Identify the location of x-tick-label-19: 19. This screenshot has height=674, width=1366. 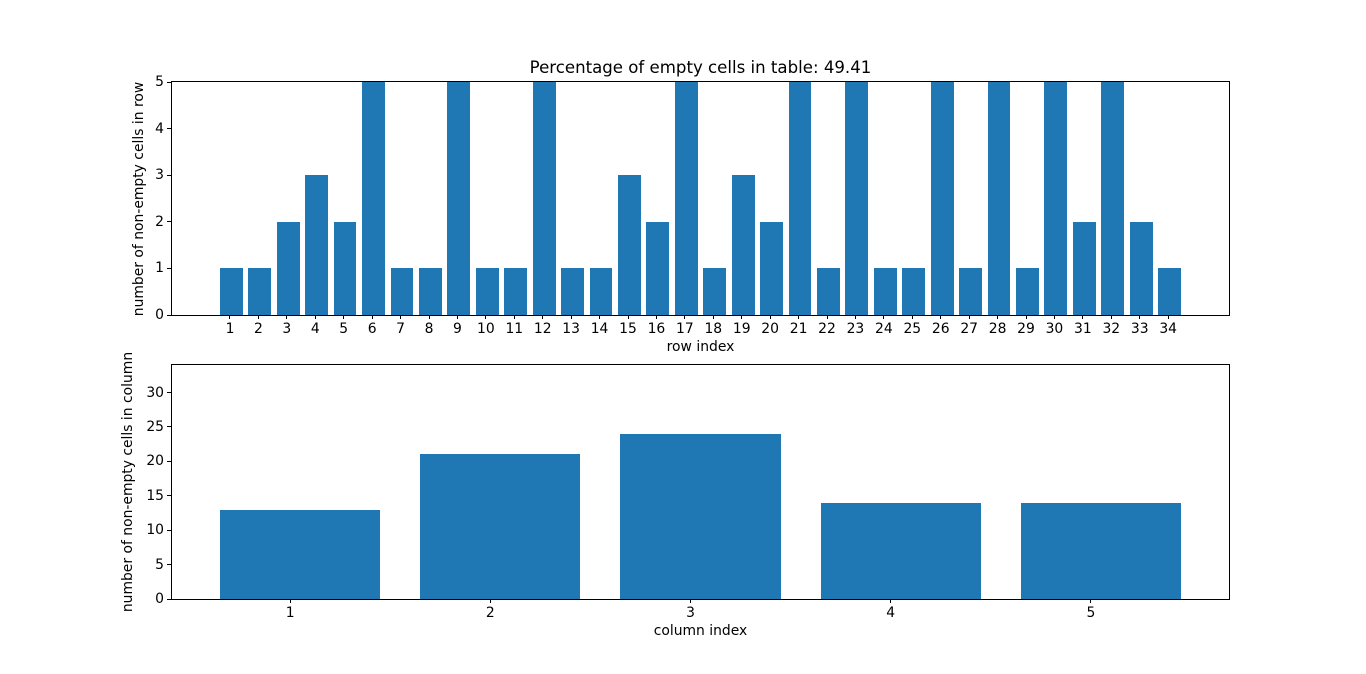
(741, 329).